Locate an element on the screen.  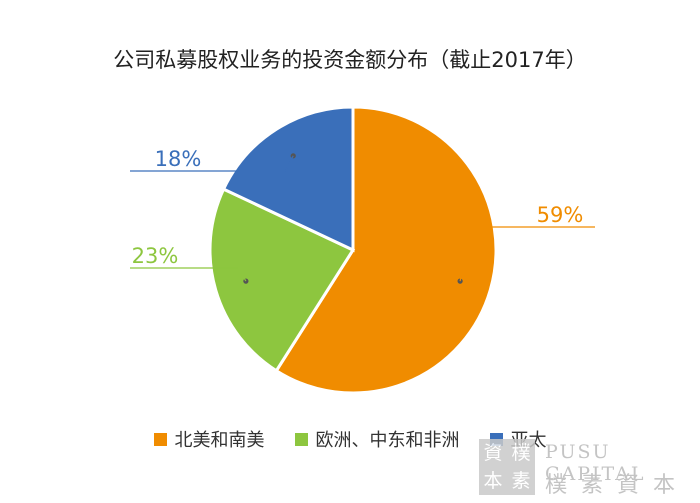
pie-slice-apac is located at coordinates (288, 179).